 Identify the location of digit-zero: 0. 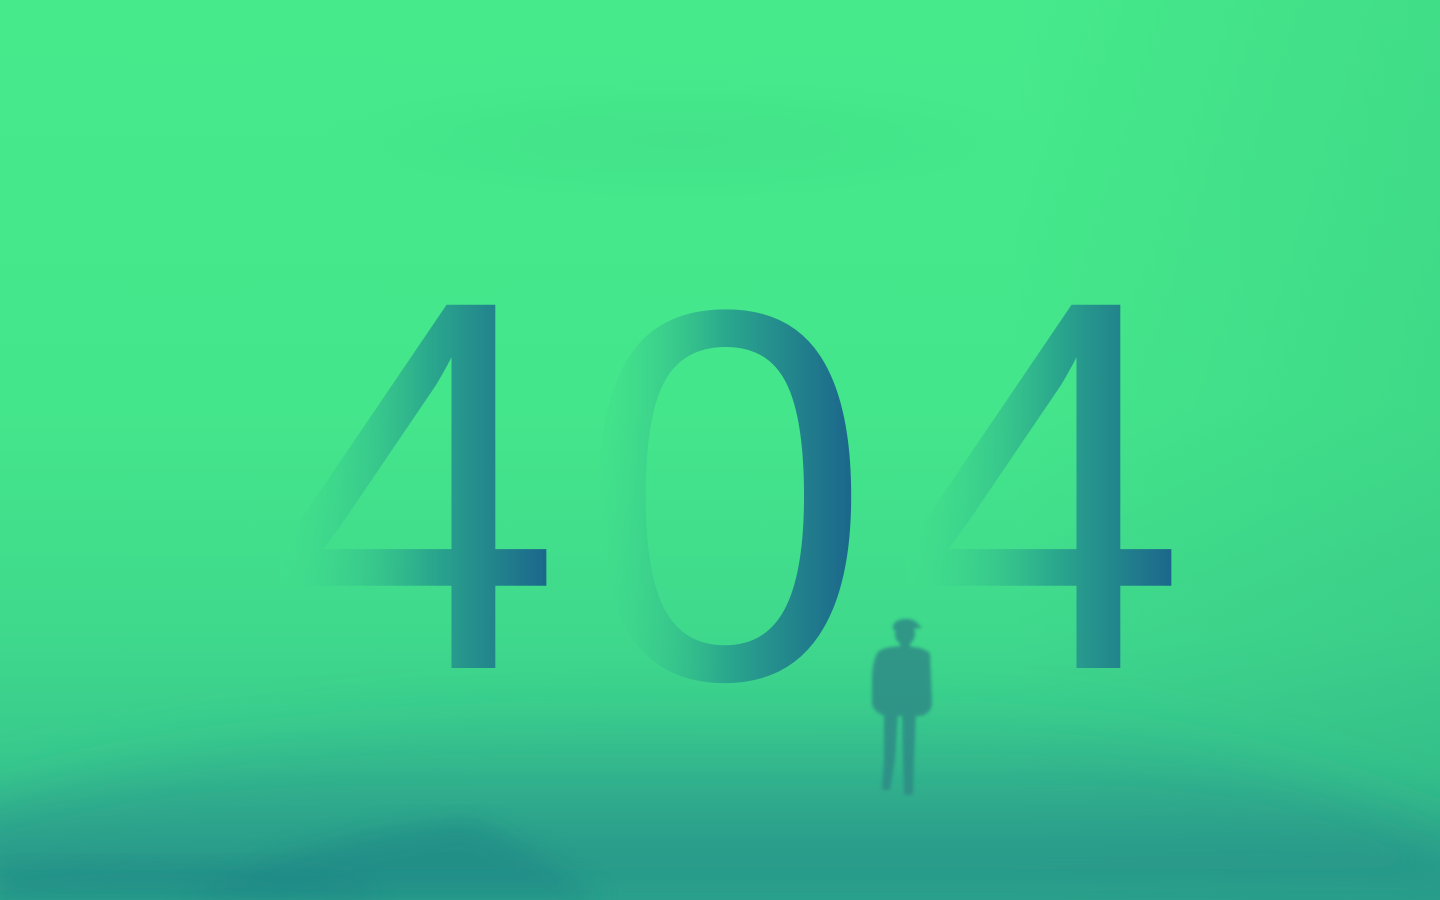
(725, 495).